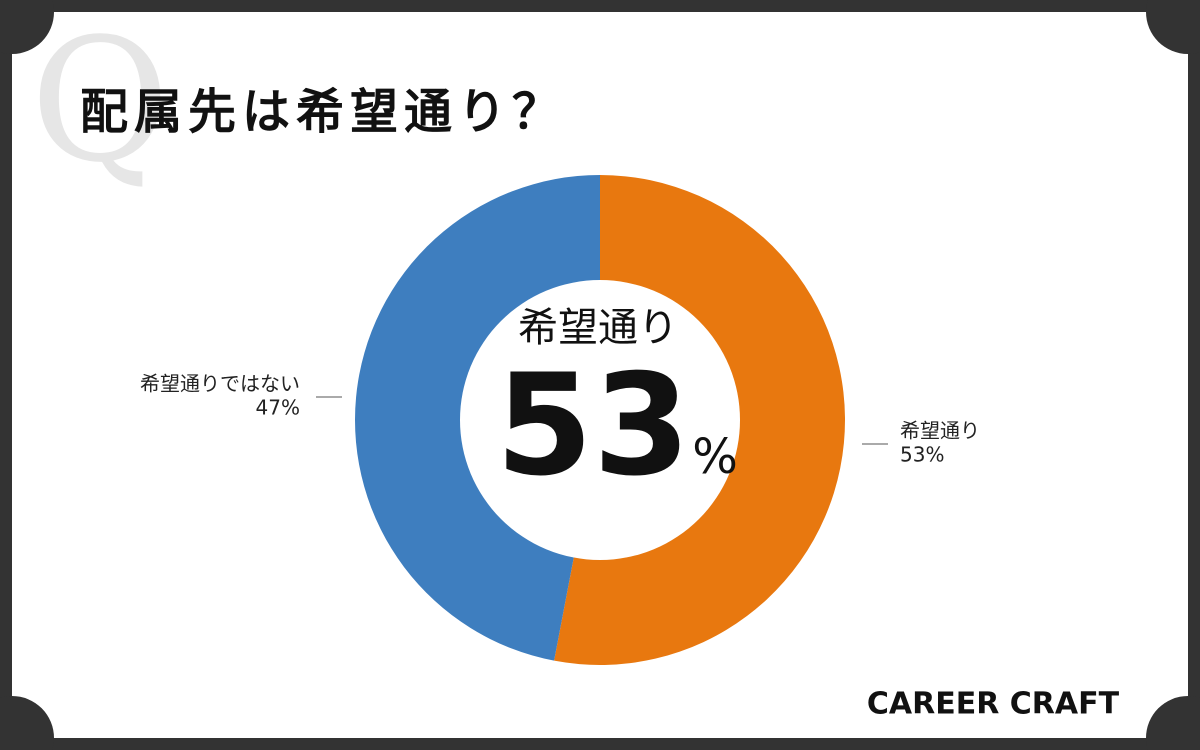 Image resolution: width=1200 pixels, height=750 pixels. Describe the element at coordinates (220, 384) in the screenshot. I see `slice-label: 希望通りではない` at that location.